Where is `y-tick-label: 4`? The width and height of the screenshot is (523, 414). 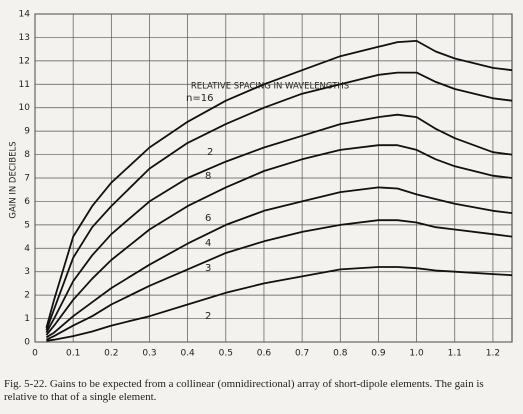
y-tick-label: 4 is located at coordinates (27, 249).